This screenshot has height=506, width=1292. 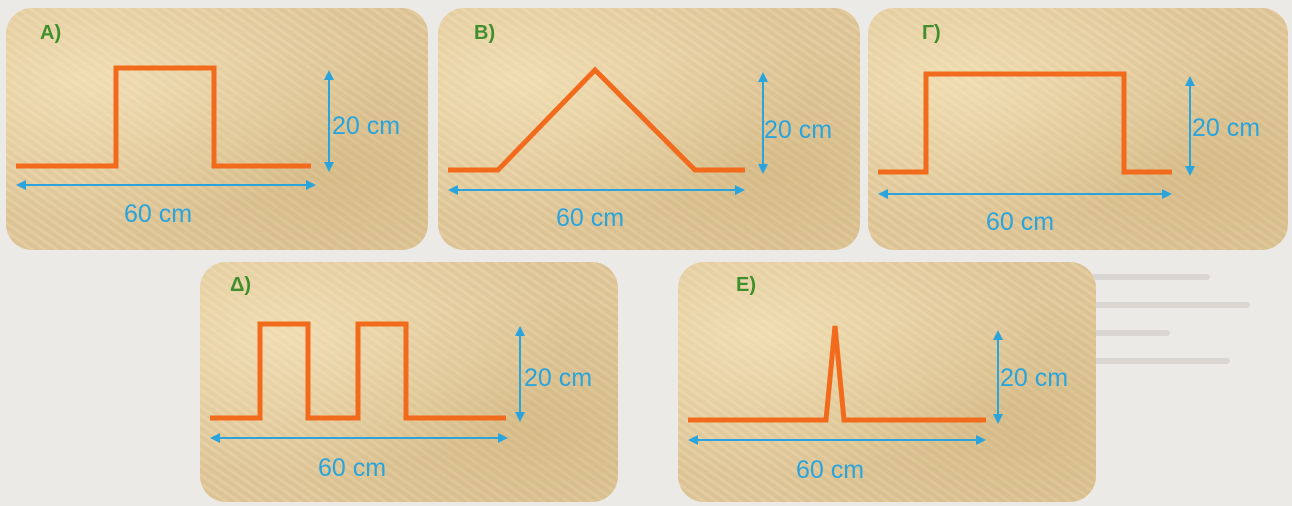 I want to click on panel-b-label: B), so click(x=485, y=33).